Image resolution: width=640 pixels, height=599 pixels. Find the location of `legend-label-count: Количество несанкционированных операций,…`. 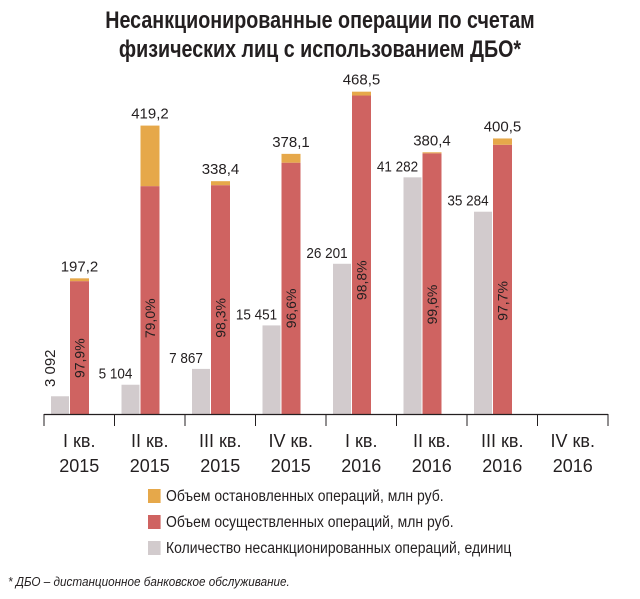

legend-label-count: Количество несанкционированных операций,… is located at coordinates (339, 548).